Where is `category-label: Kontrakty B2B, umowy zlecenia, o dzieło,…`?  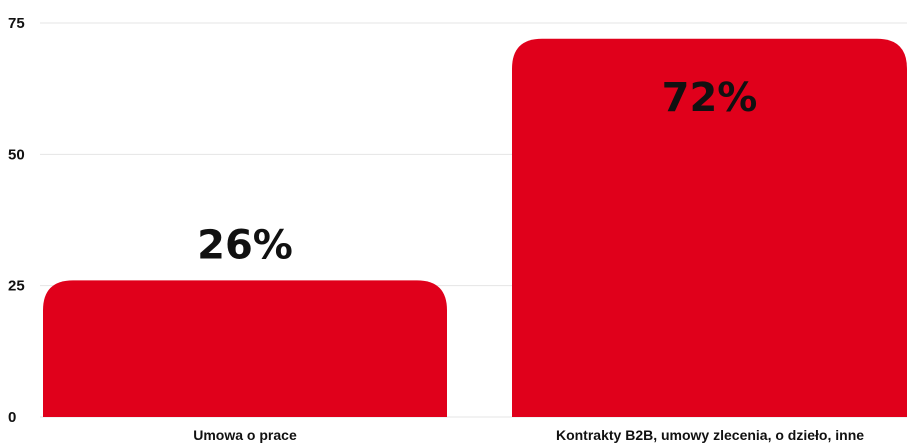
category-label: Kontrakty B2B, umowy zlecenia, o dzieło,… is located at coordinates (710, 435).